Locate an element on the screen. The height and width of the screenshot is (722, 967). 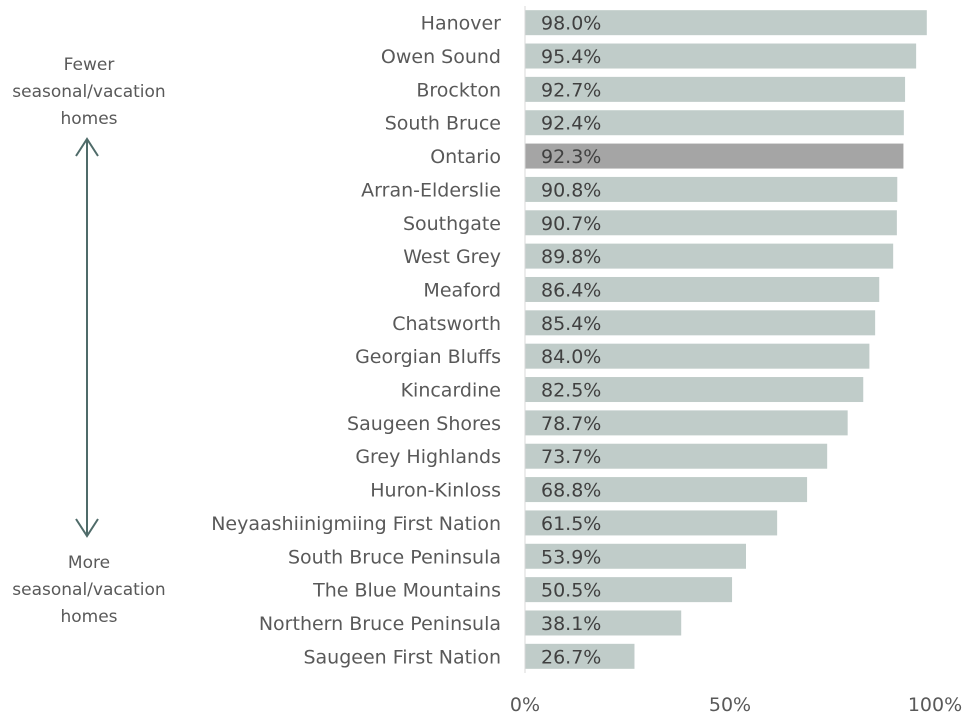
value-label-saugeen-first-nation: 26.7% is located at coordinates (571, 657).